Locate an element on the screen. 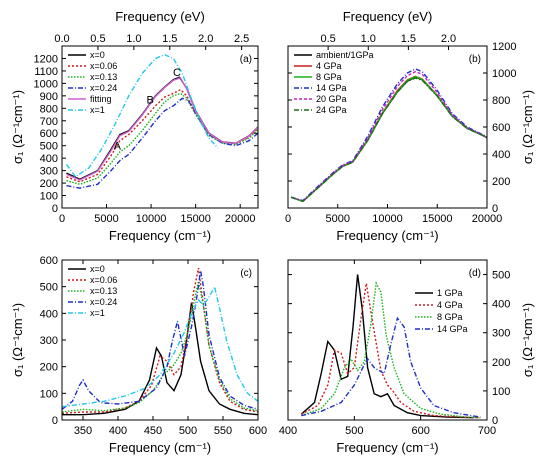  x-tick-label: 0 is located at coordinates (288, 219).